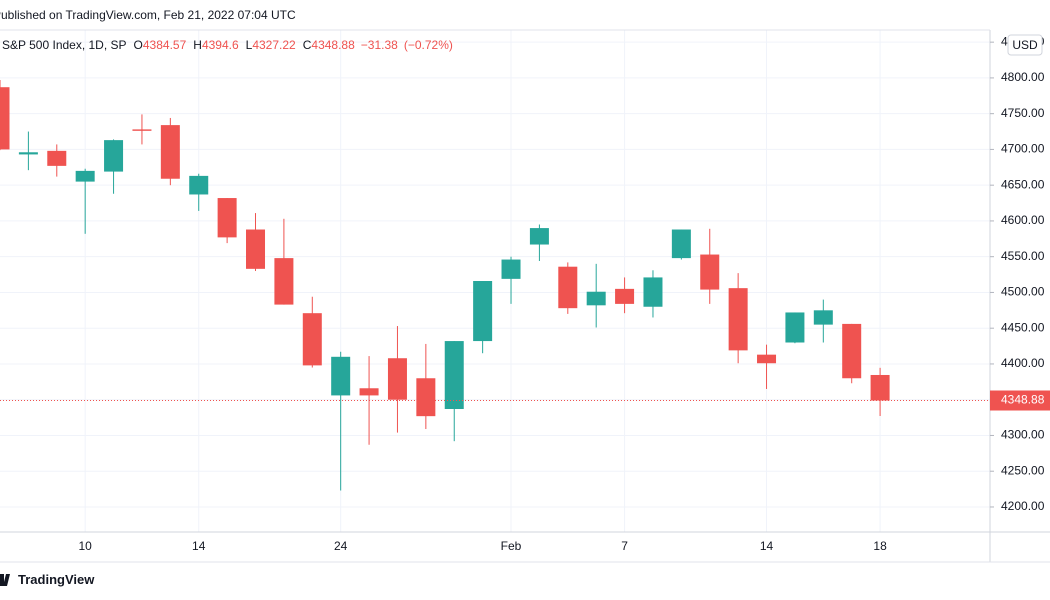  Describe the element at coordinates (1023, 220) in the screenshot. I see `y-tick-label: 4600.00` at that location.